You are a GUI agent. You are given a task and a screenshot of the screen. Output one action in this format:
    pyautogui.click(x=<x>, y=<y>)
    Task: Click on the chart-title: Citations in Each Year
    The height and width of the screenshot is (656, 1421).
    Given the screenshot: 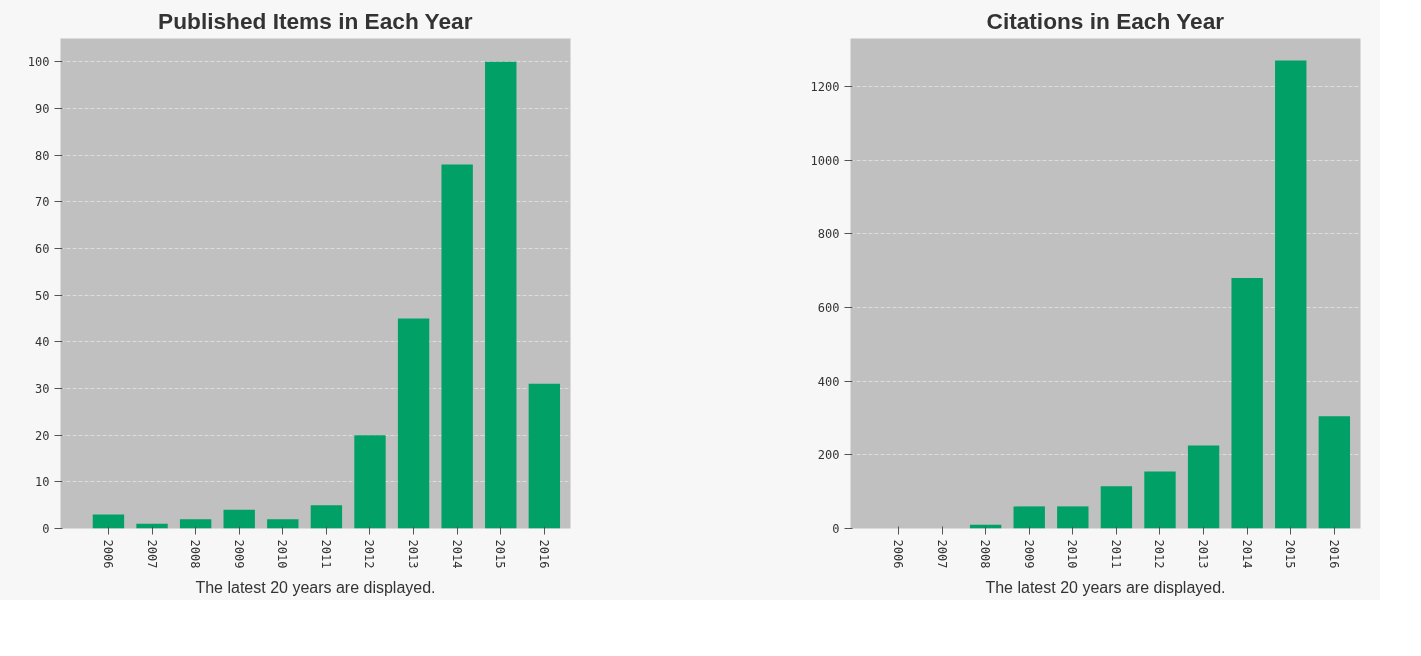 What is the action you would take?
    pyautogui.click(x=1105, y=20)
    